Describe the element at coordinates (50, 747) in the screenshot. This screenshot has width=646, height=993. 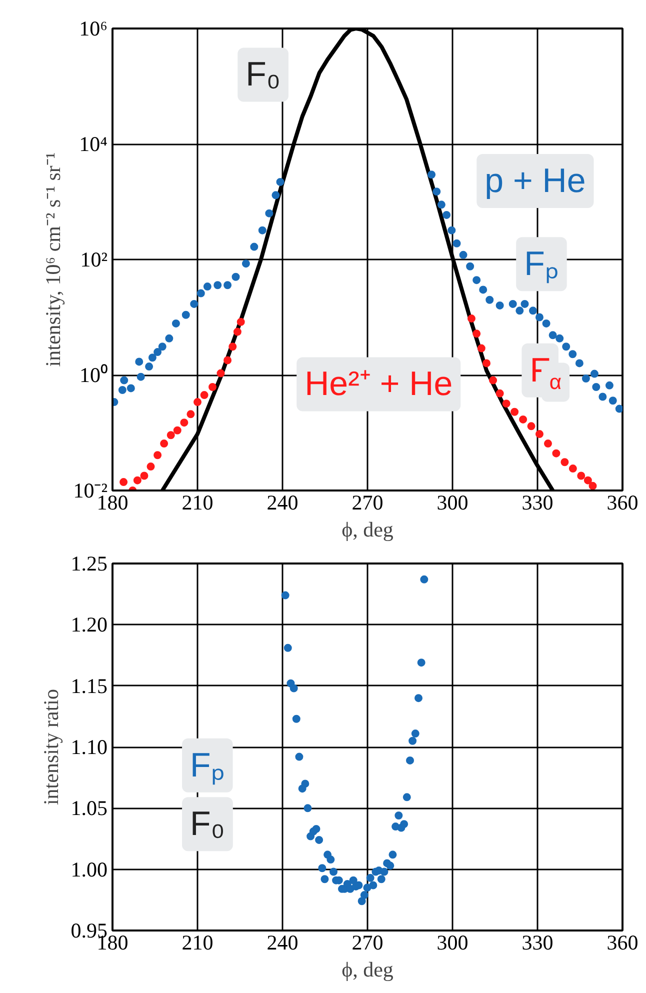
I see `y-axis-title: intensity ratio` at that location.